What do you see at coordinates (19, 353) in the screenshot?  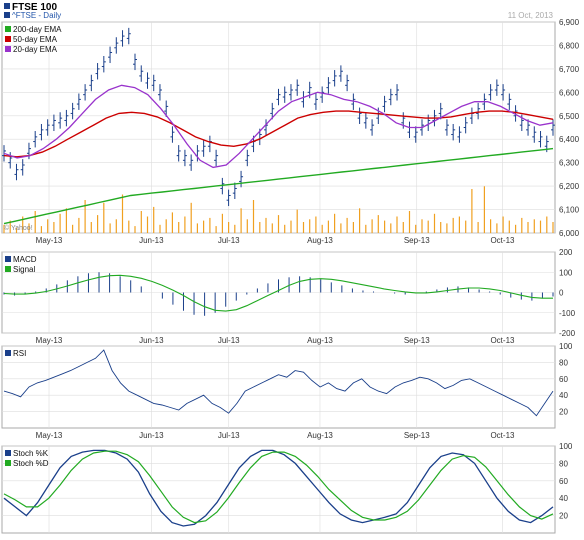 I see `rsi-legend-label: RSI` at bounding box center [19, 353].